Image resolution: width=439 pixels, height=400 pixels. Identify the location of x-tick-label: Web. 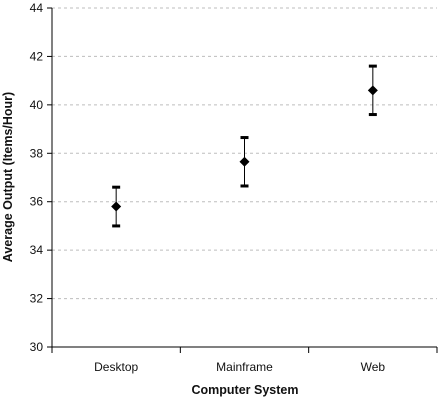
(373, 367).